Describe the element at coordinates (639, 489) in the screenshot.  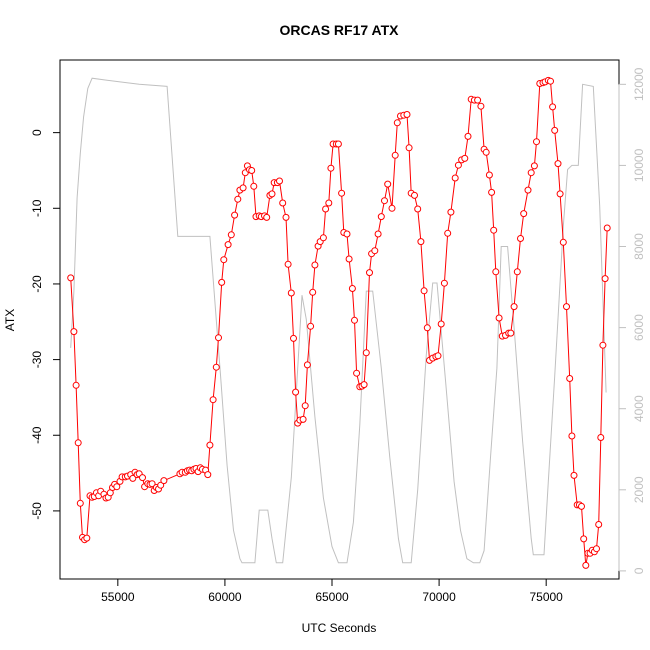
I see `y2-tick-label: 2000` at that location.